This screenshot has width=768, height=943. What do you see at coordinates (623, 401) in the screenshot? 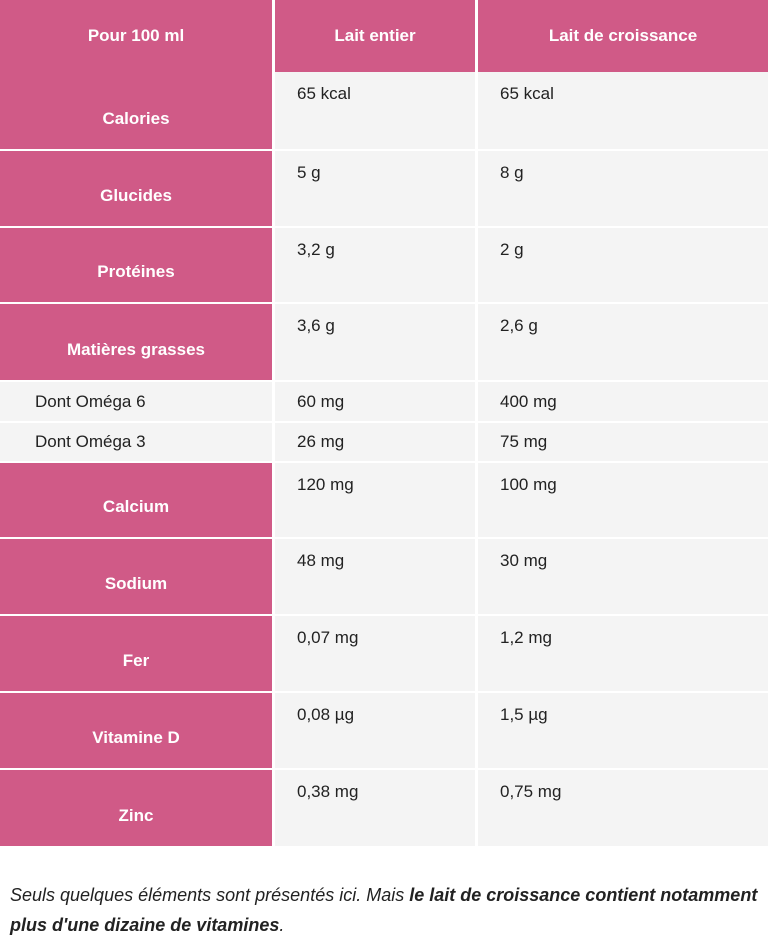
I see `value-cell: 400 mg` at bounding box center [623, 401].